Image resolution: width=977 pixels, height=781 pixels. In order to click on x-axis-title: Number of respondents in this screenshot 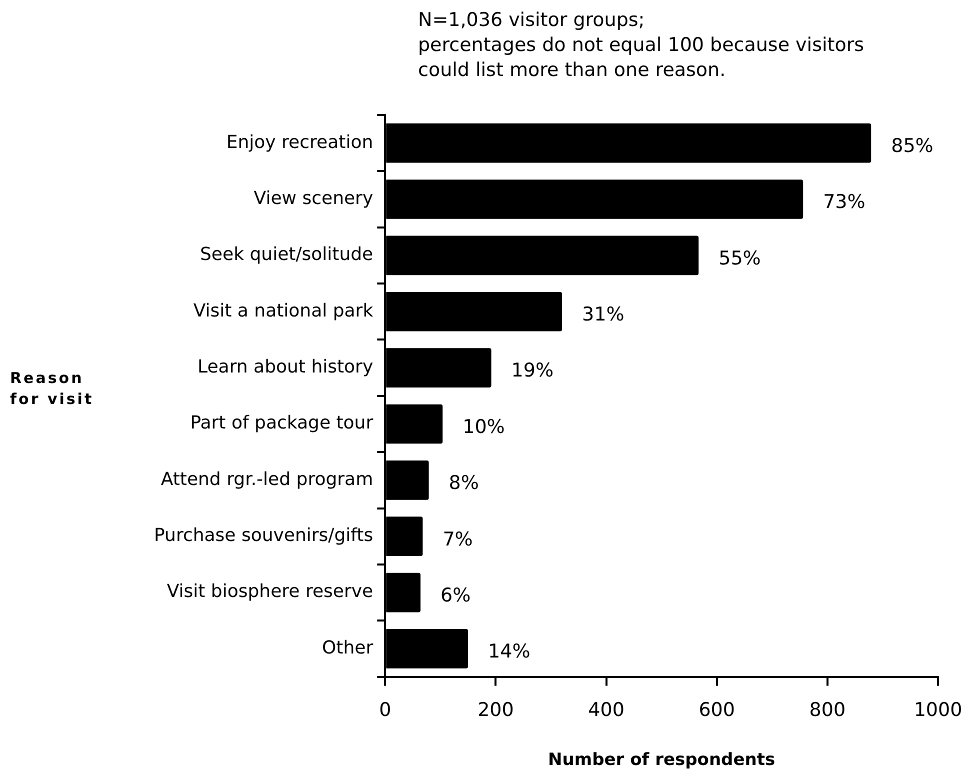, I will do `click(662, 760)`.